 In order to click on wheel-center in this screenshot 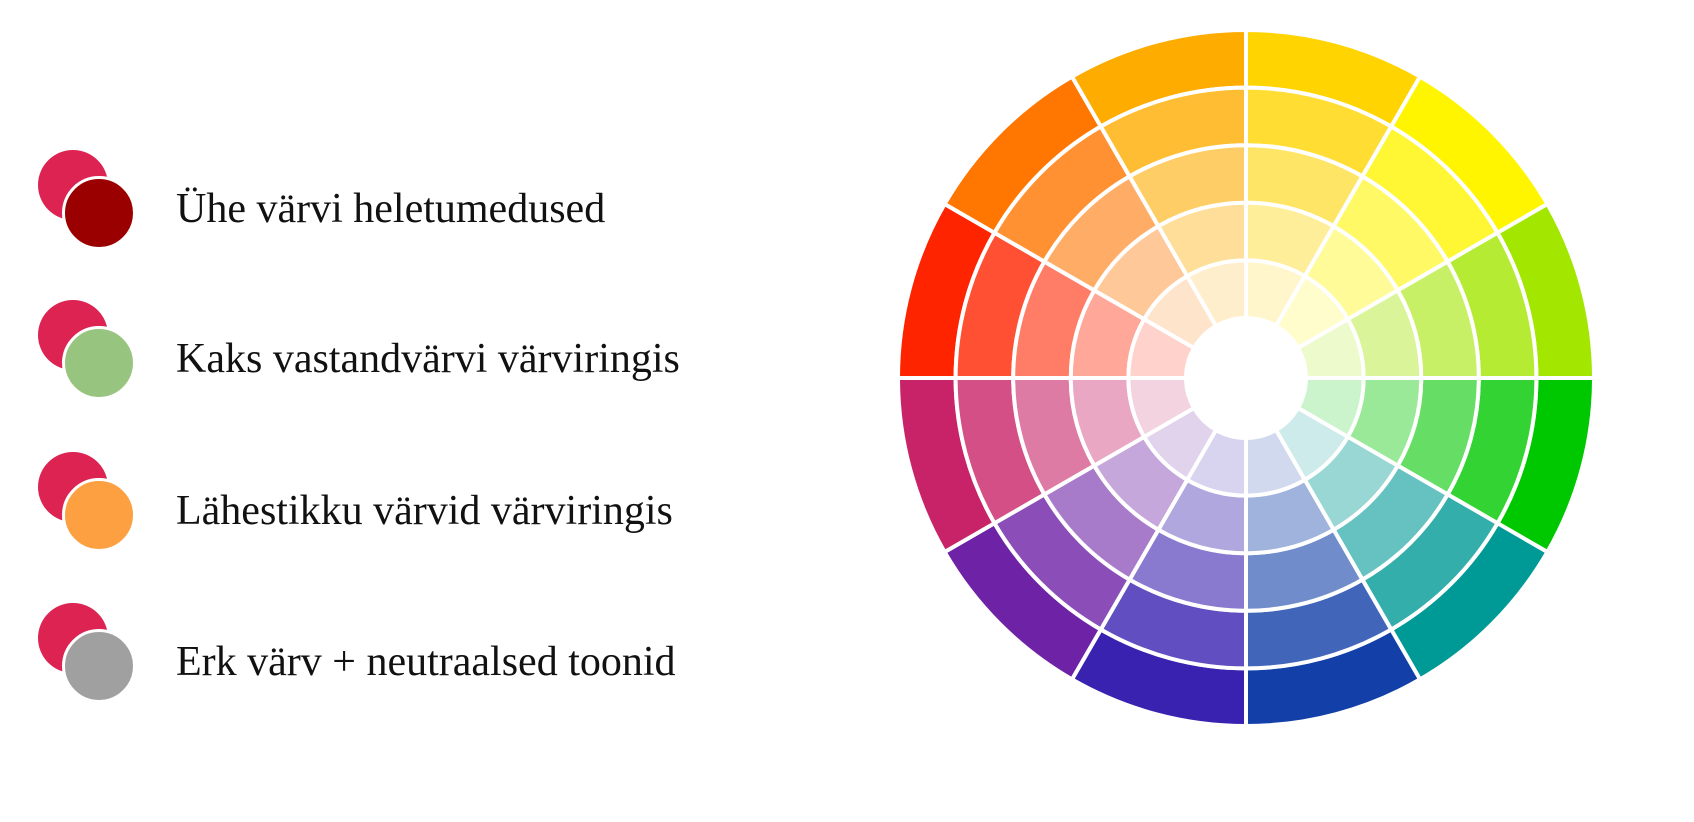, I will do `click(1246, 378)`.